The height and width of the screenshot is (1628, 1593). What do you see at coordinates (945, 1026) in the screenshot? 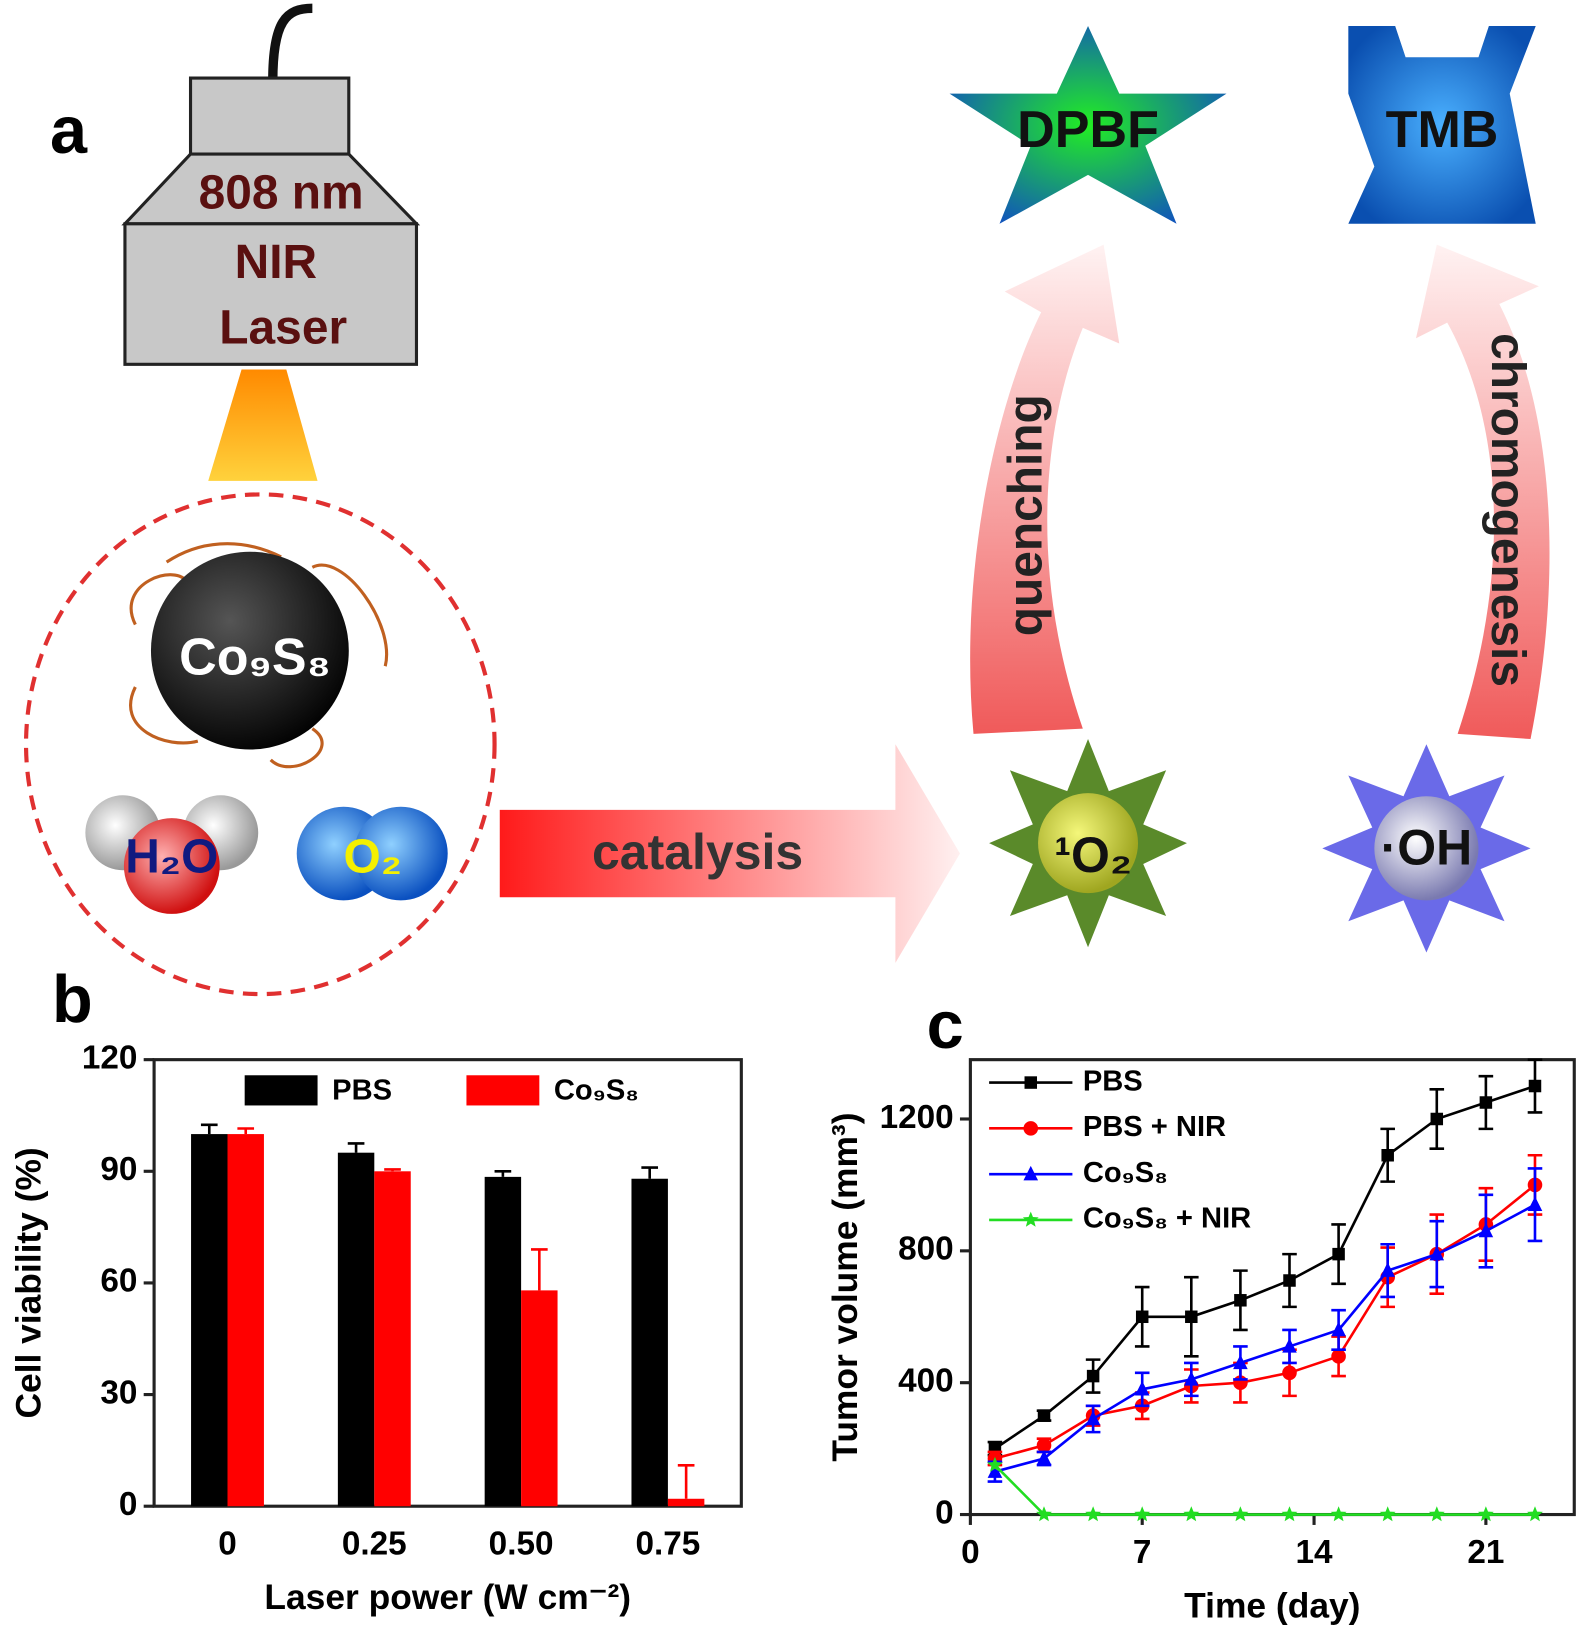
I see `panel-label: c` at bounding box center [945, 1026].